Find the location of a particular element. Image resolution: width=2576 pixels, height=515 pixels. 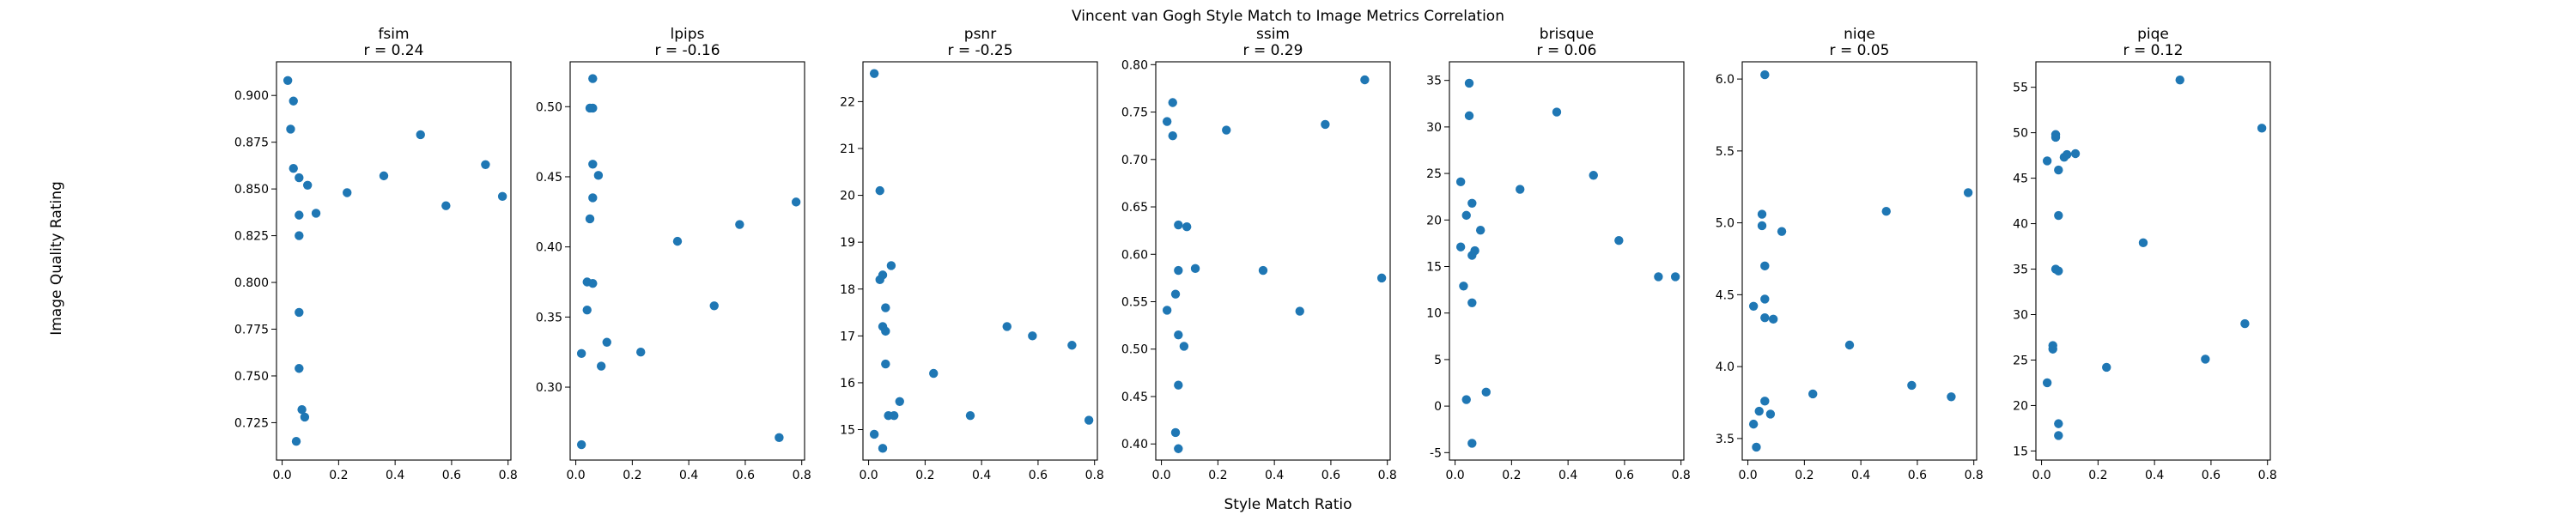

y-tick-label: 22 is located at coordinates (847, 102).